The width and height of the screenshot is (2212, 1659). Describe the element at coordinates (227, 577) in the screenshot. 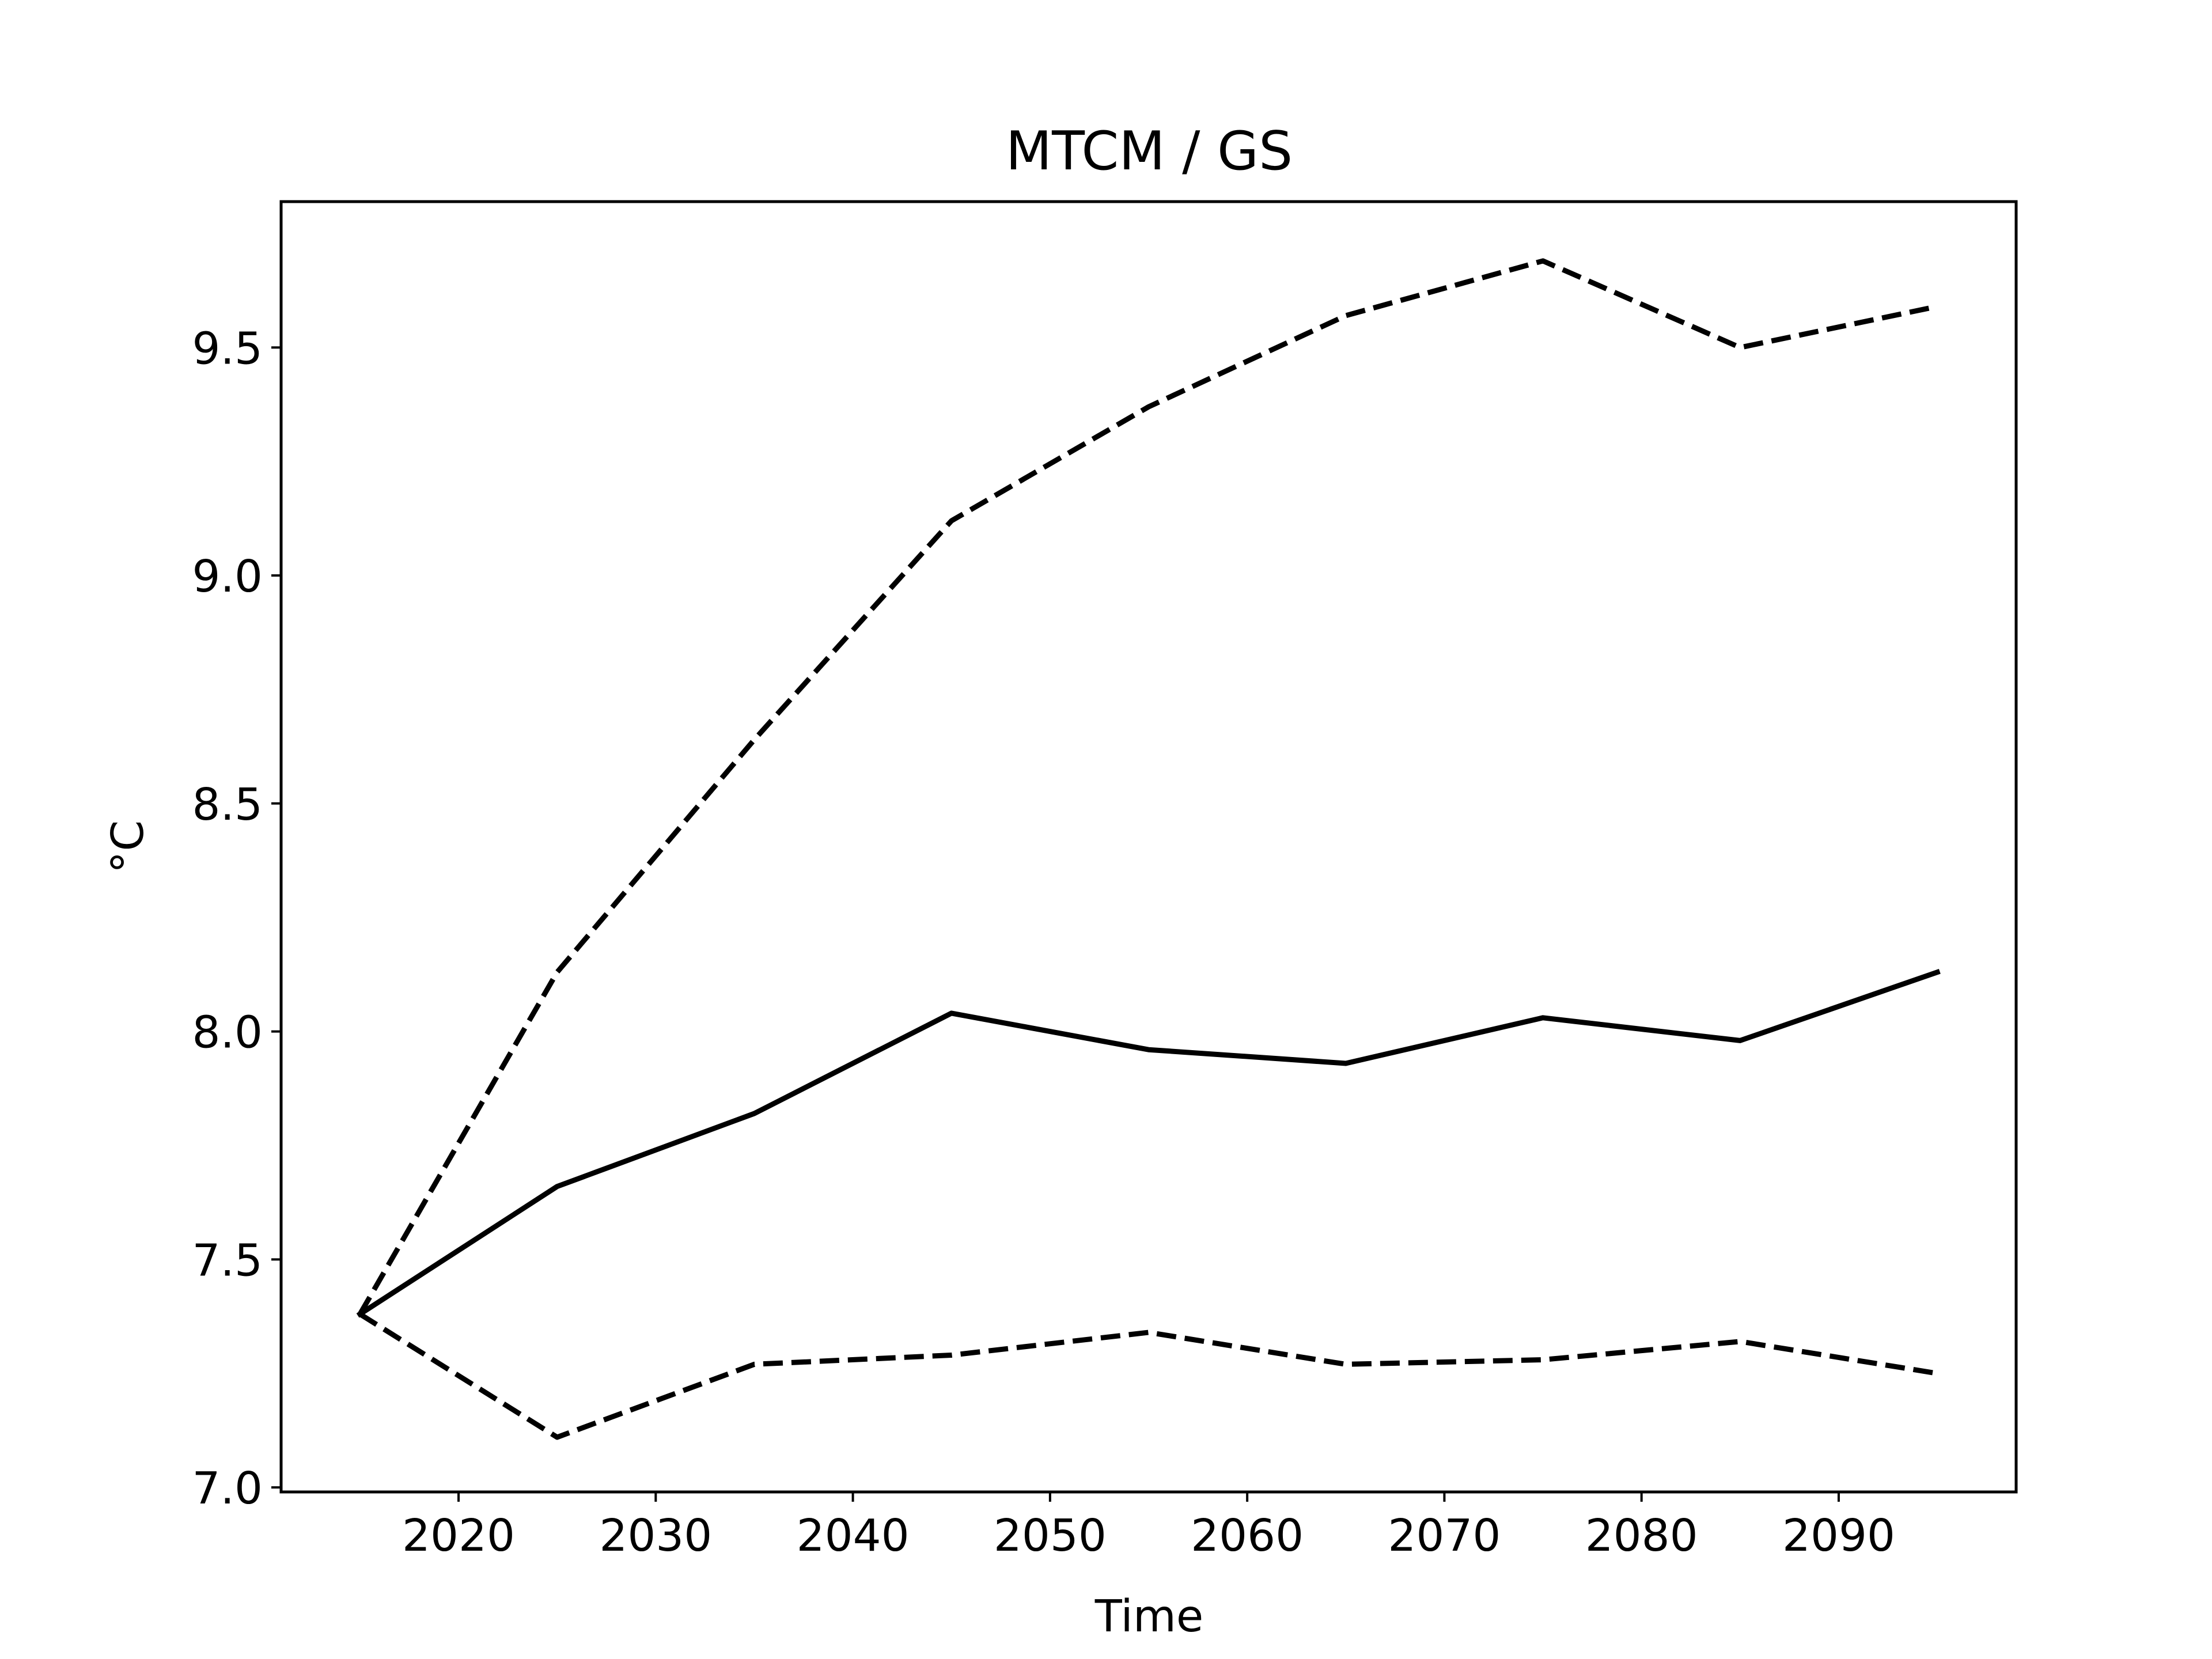

I see `y-tick-label: 9.0` at that location.